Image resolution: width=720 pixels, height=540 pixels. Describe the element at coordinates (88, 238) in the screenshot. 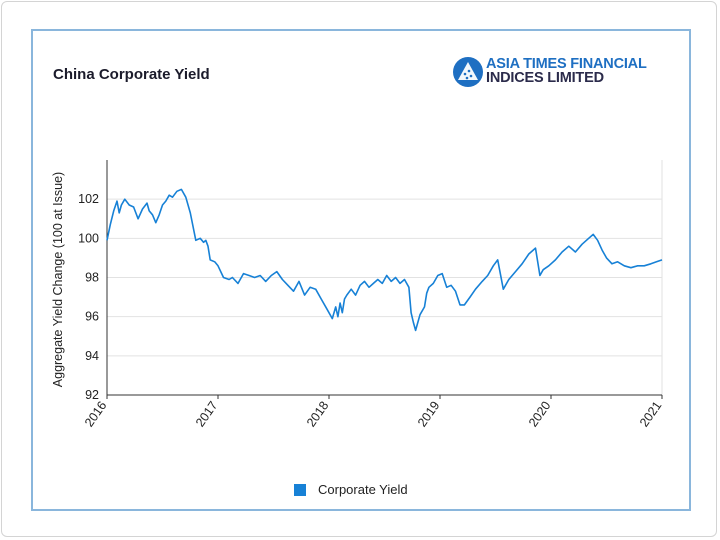

I see `y-tick-label: 100` at that location.